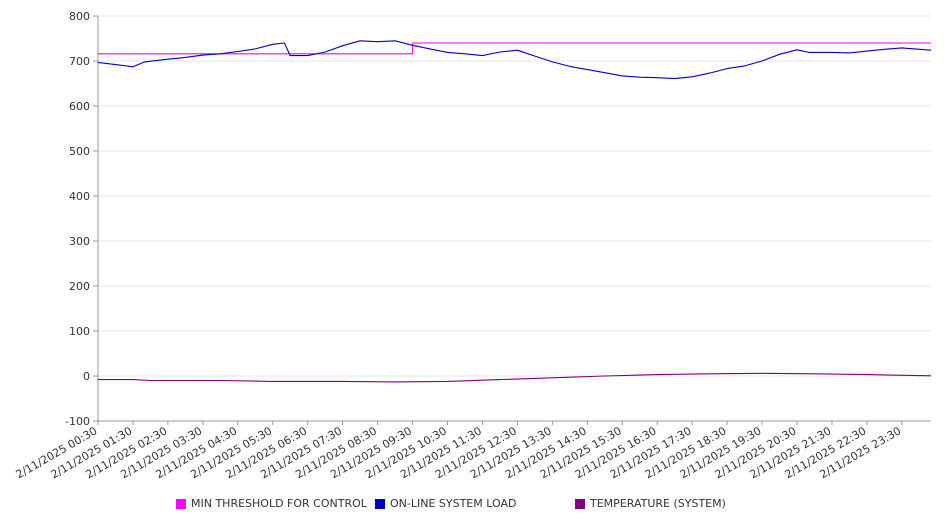  Describe the element at coordinates (181, 503) in the screenshot. I see `legend-swatch-min-threshold` at that location.